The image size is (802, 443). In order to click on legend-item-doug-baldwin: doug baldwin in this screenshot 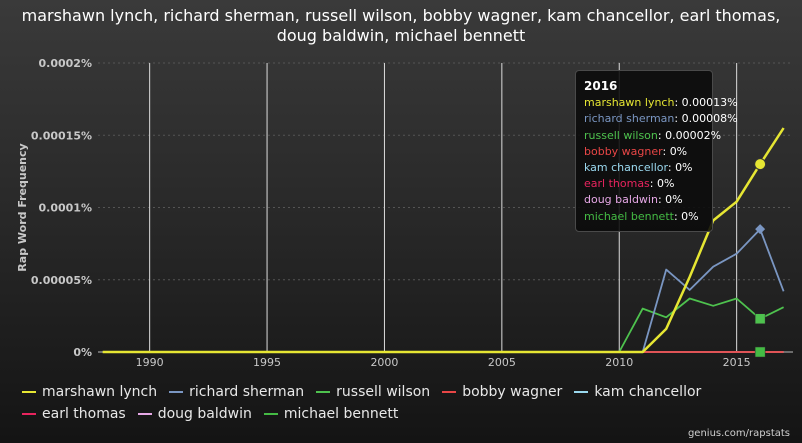, I will do `click(194, 414)`.